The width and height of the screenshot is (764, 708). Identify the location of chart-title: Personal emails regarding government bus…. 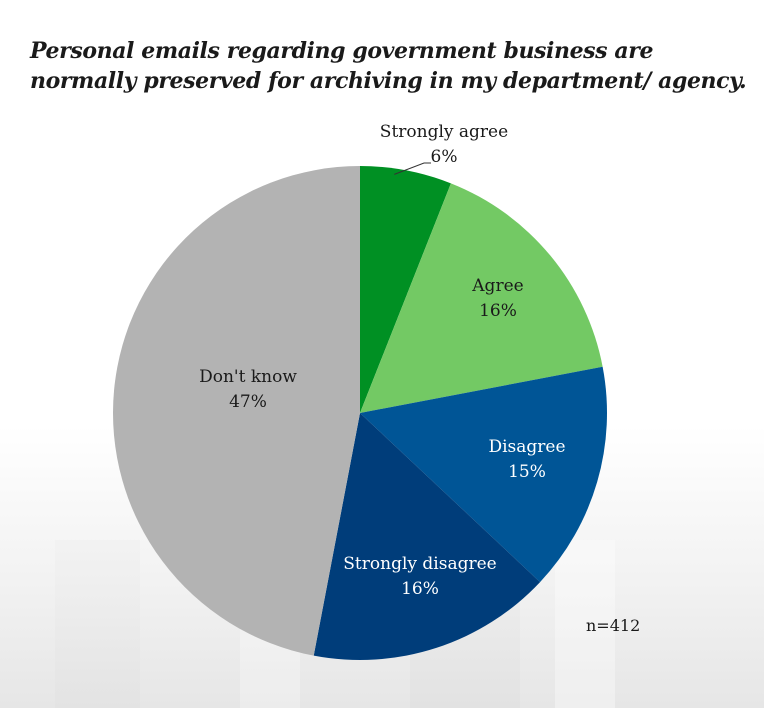
(388, 66).